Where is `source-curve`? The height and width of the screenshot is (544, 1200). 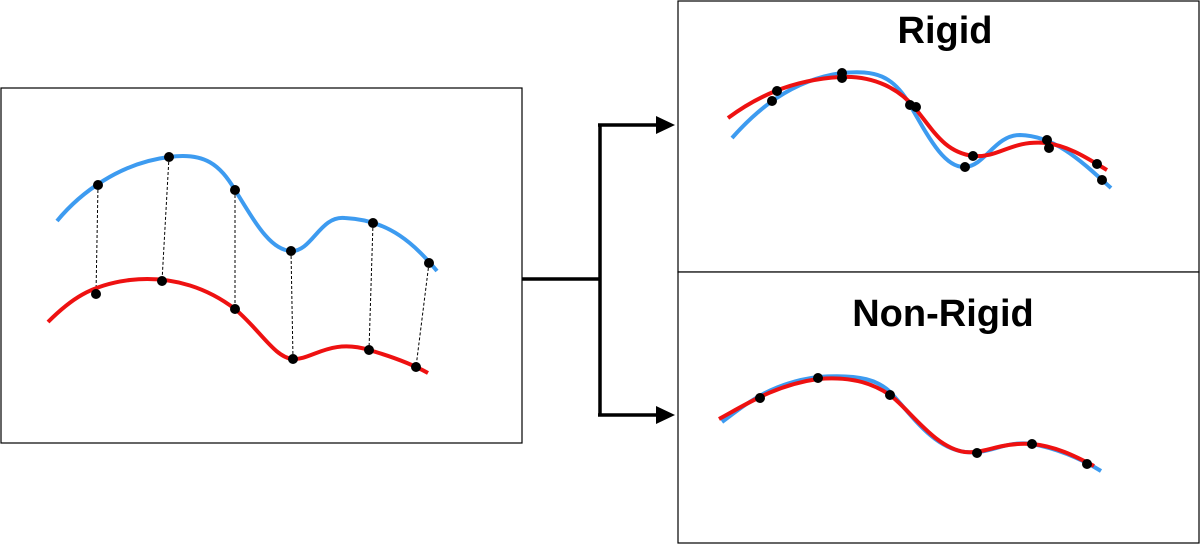
source-curve is located at coordinates (247, 213).